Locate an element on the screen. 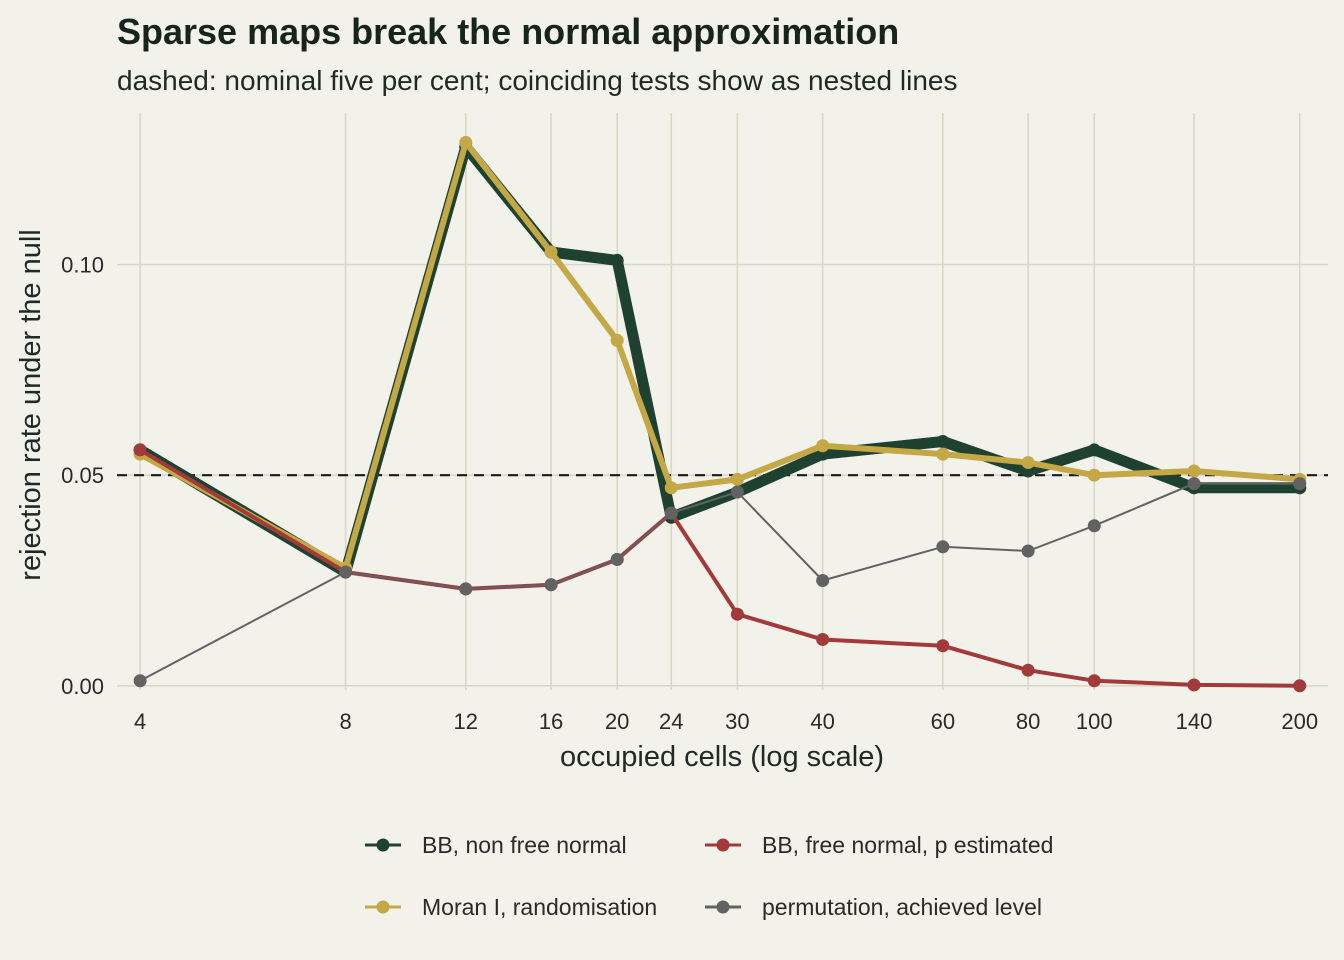  x-tick-label: 24 is located at coordinates (671, 721).